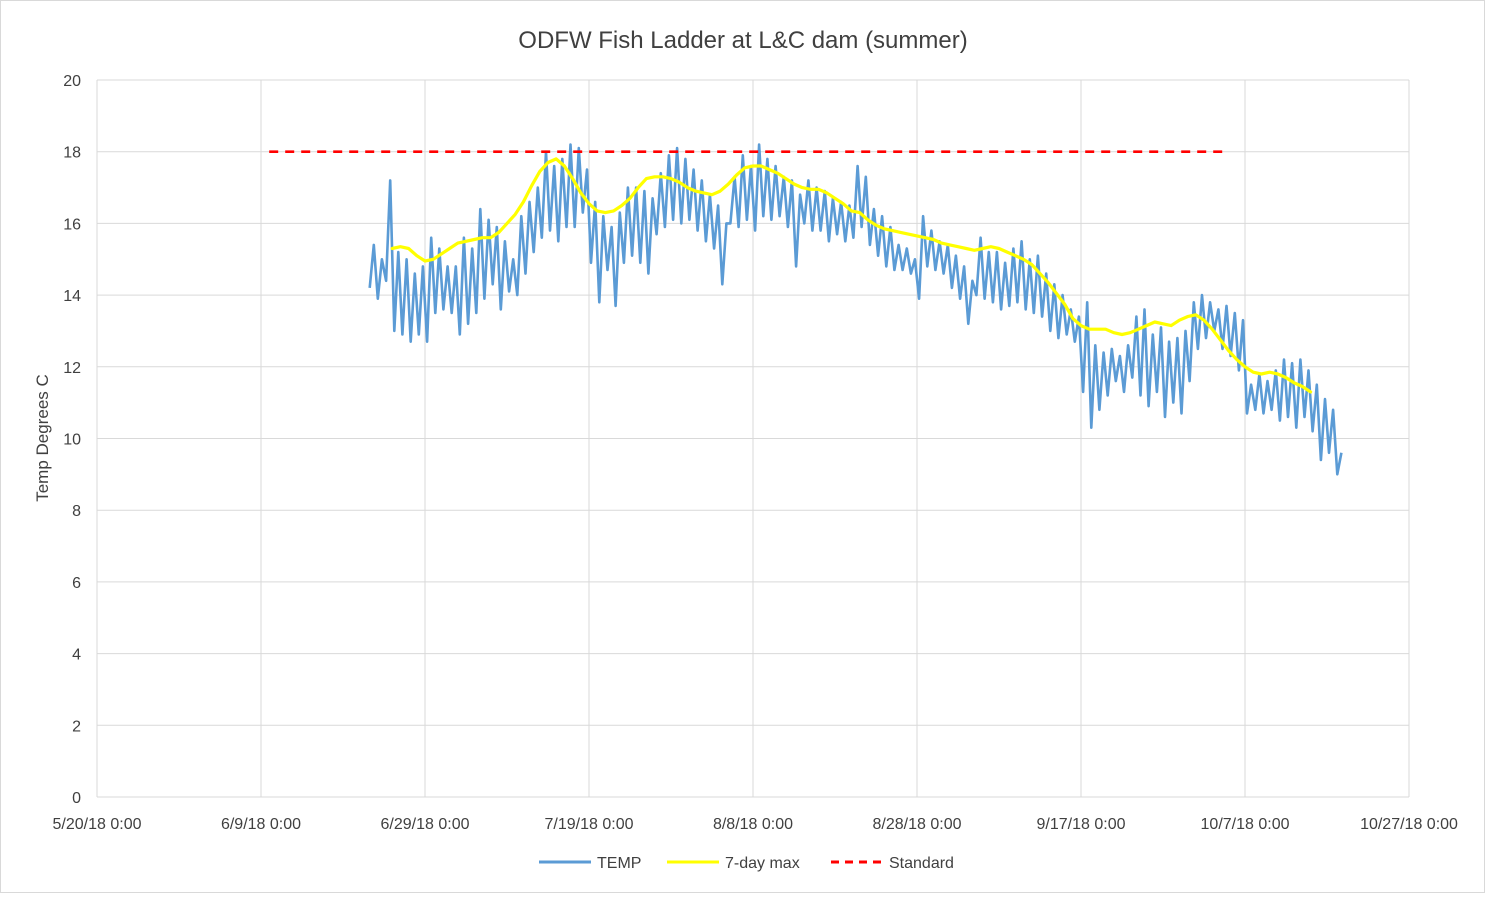  Describe the element at coordinates (753, 824) in the screenshot. I see `x-tick-label: 8/8/18 0:00` at that location.